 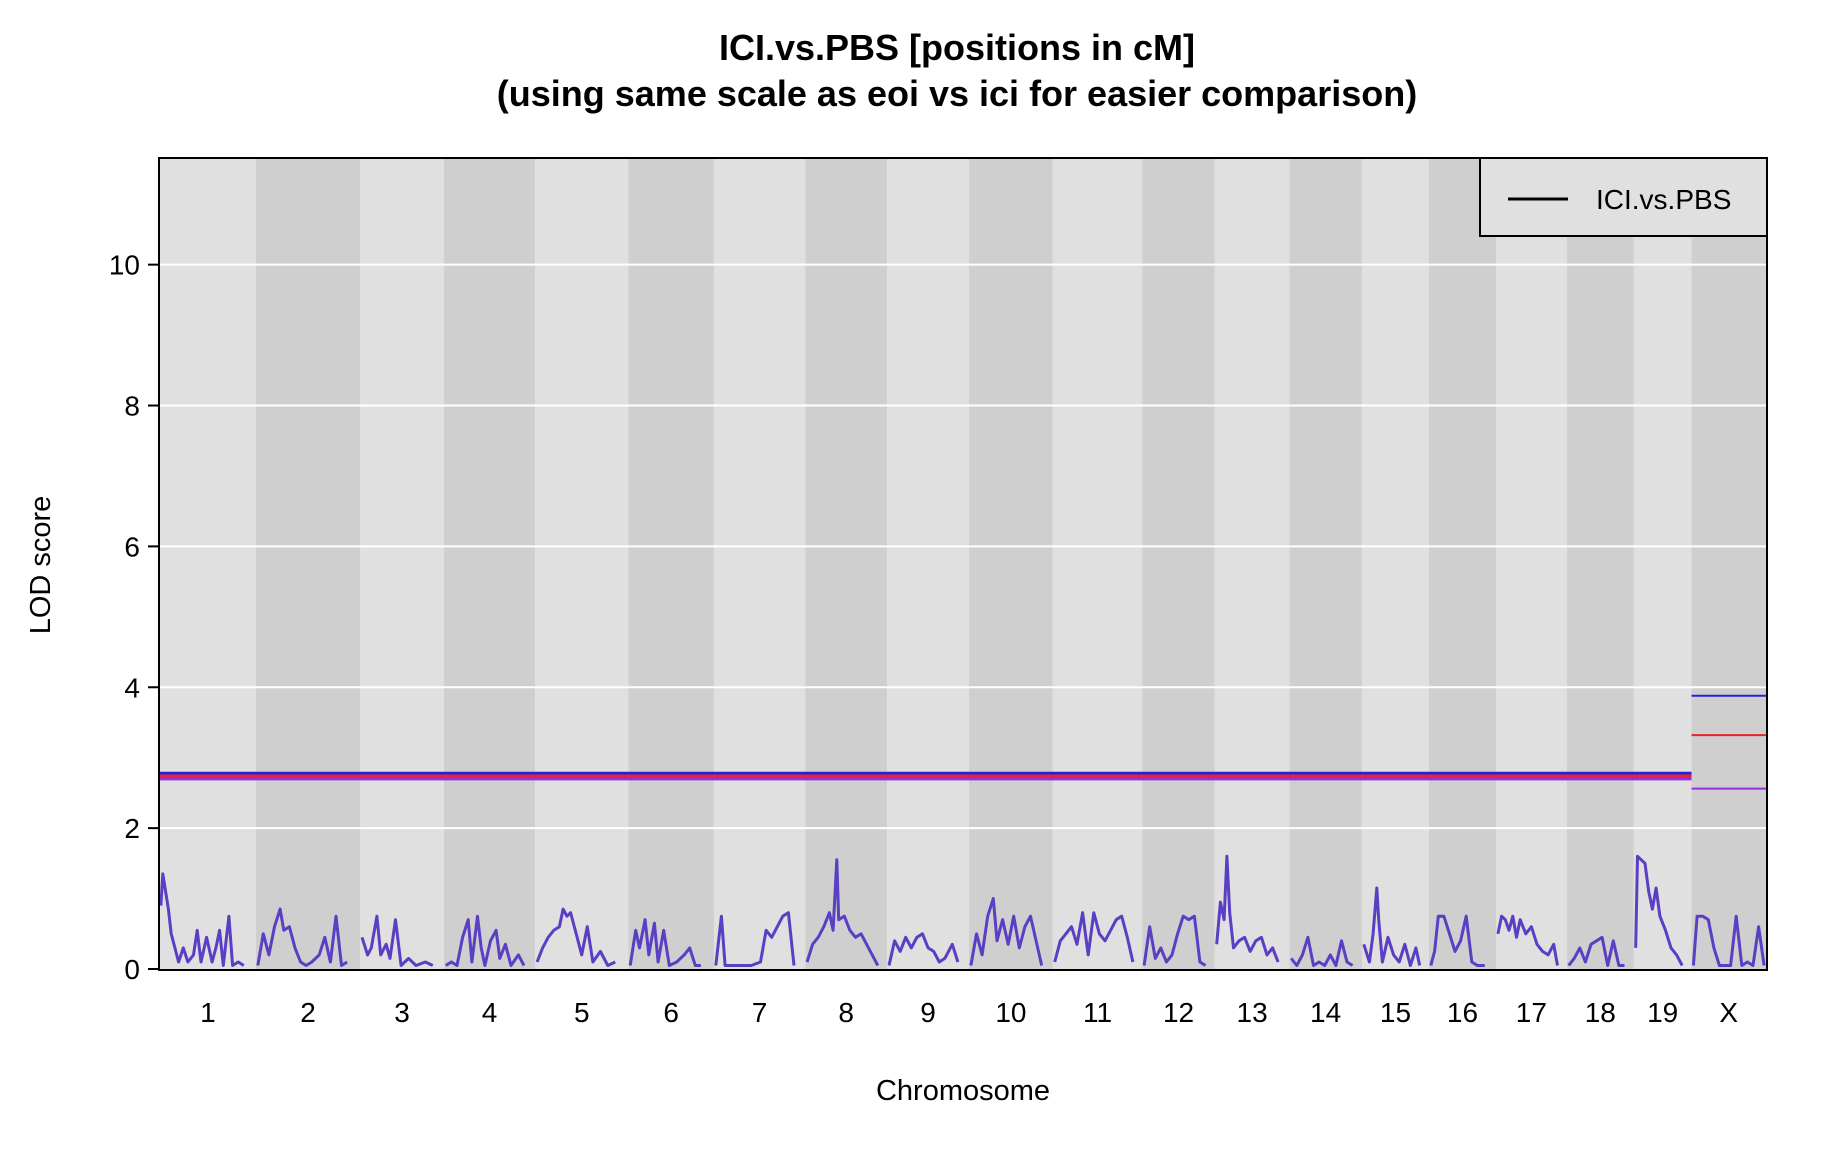 I want to click on x-tick-label-16: 16, so click(x=1462, y=1012).